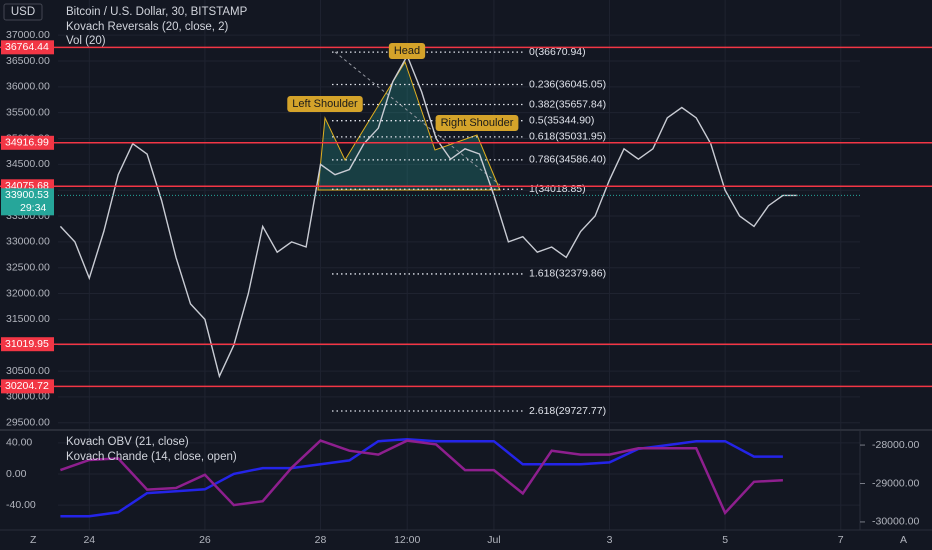  What do you see at coordinates (725, 540) in the screenshot?
I see `x-tick-label: 5` at bounding box center [725, 540].